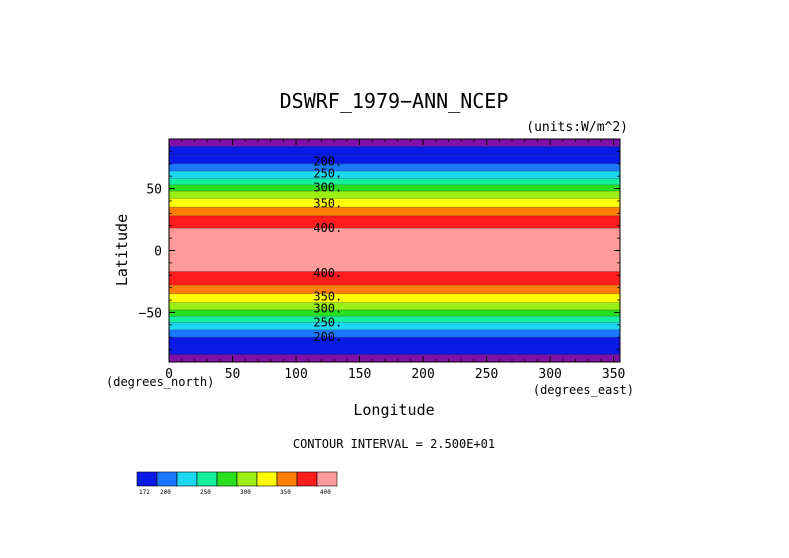 Image resolution: width=789 pixels, height=558 pixels. Describe the element at coordinates (549, 374) in the screenshot. I see `x-tick-label-6: 300` at that location.